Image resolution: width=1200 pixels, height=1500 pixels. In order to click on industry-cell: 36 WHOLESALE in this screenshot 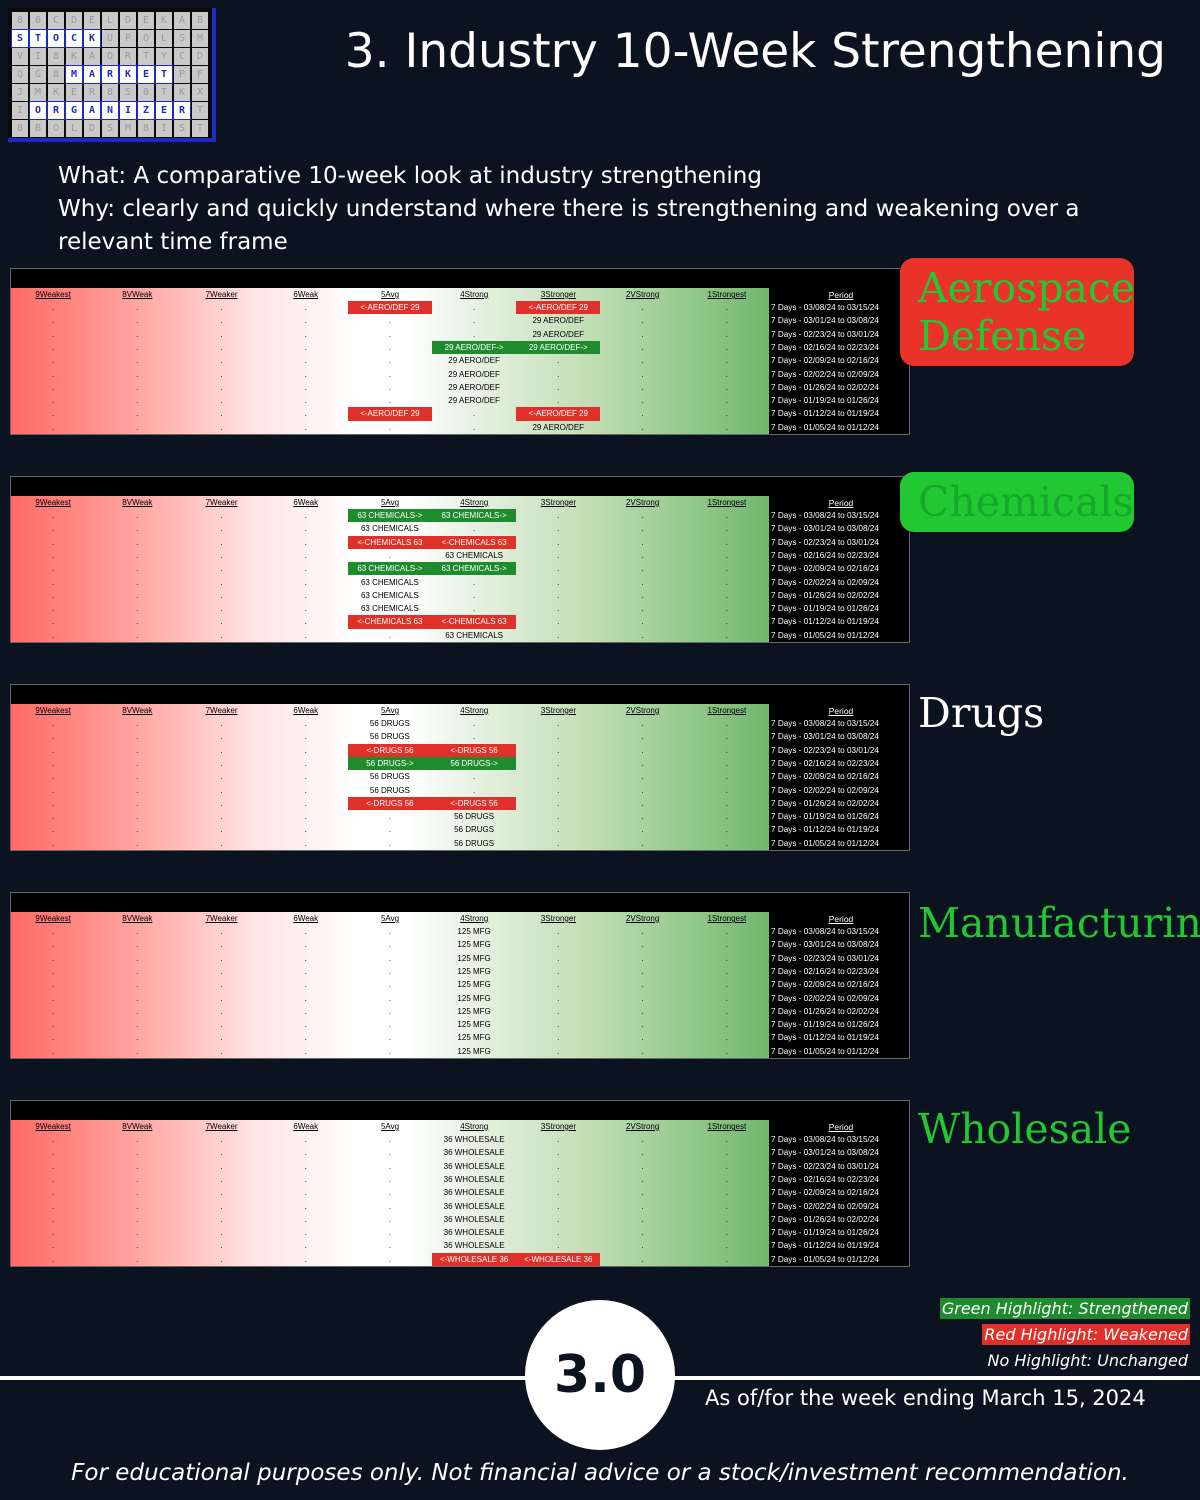, I will do `click(474, 1219)`.